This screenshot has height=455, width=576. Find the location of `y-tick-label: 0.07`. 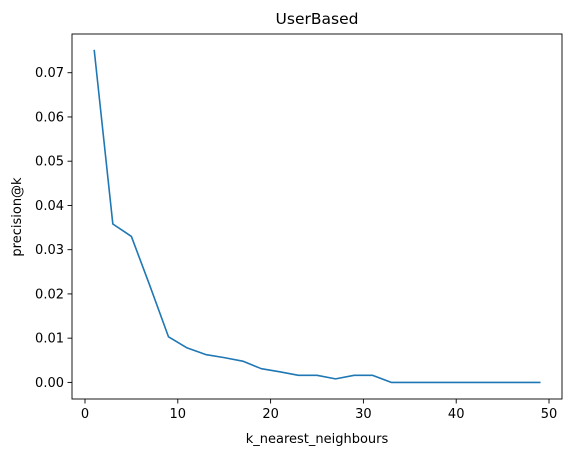

y-tick-label: 0.07 is located at coordinates (49, 73).